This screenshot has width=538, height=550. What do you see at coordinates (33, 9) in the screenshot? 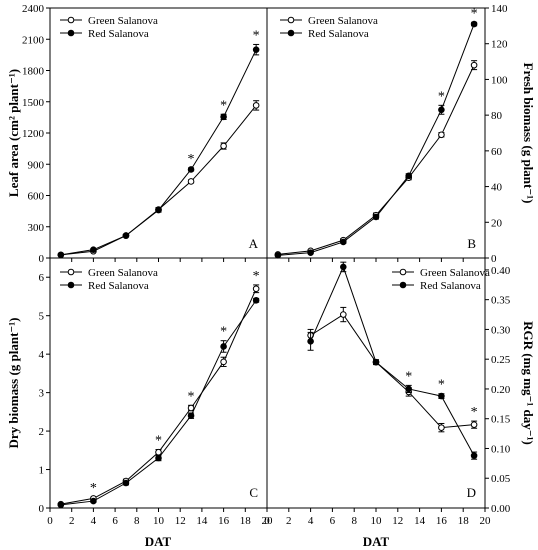
I see `y-tick-label: 2400` at bounding box center [33, 9].